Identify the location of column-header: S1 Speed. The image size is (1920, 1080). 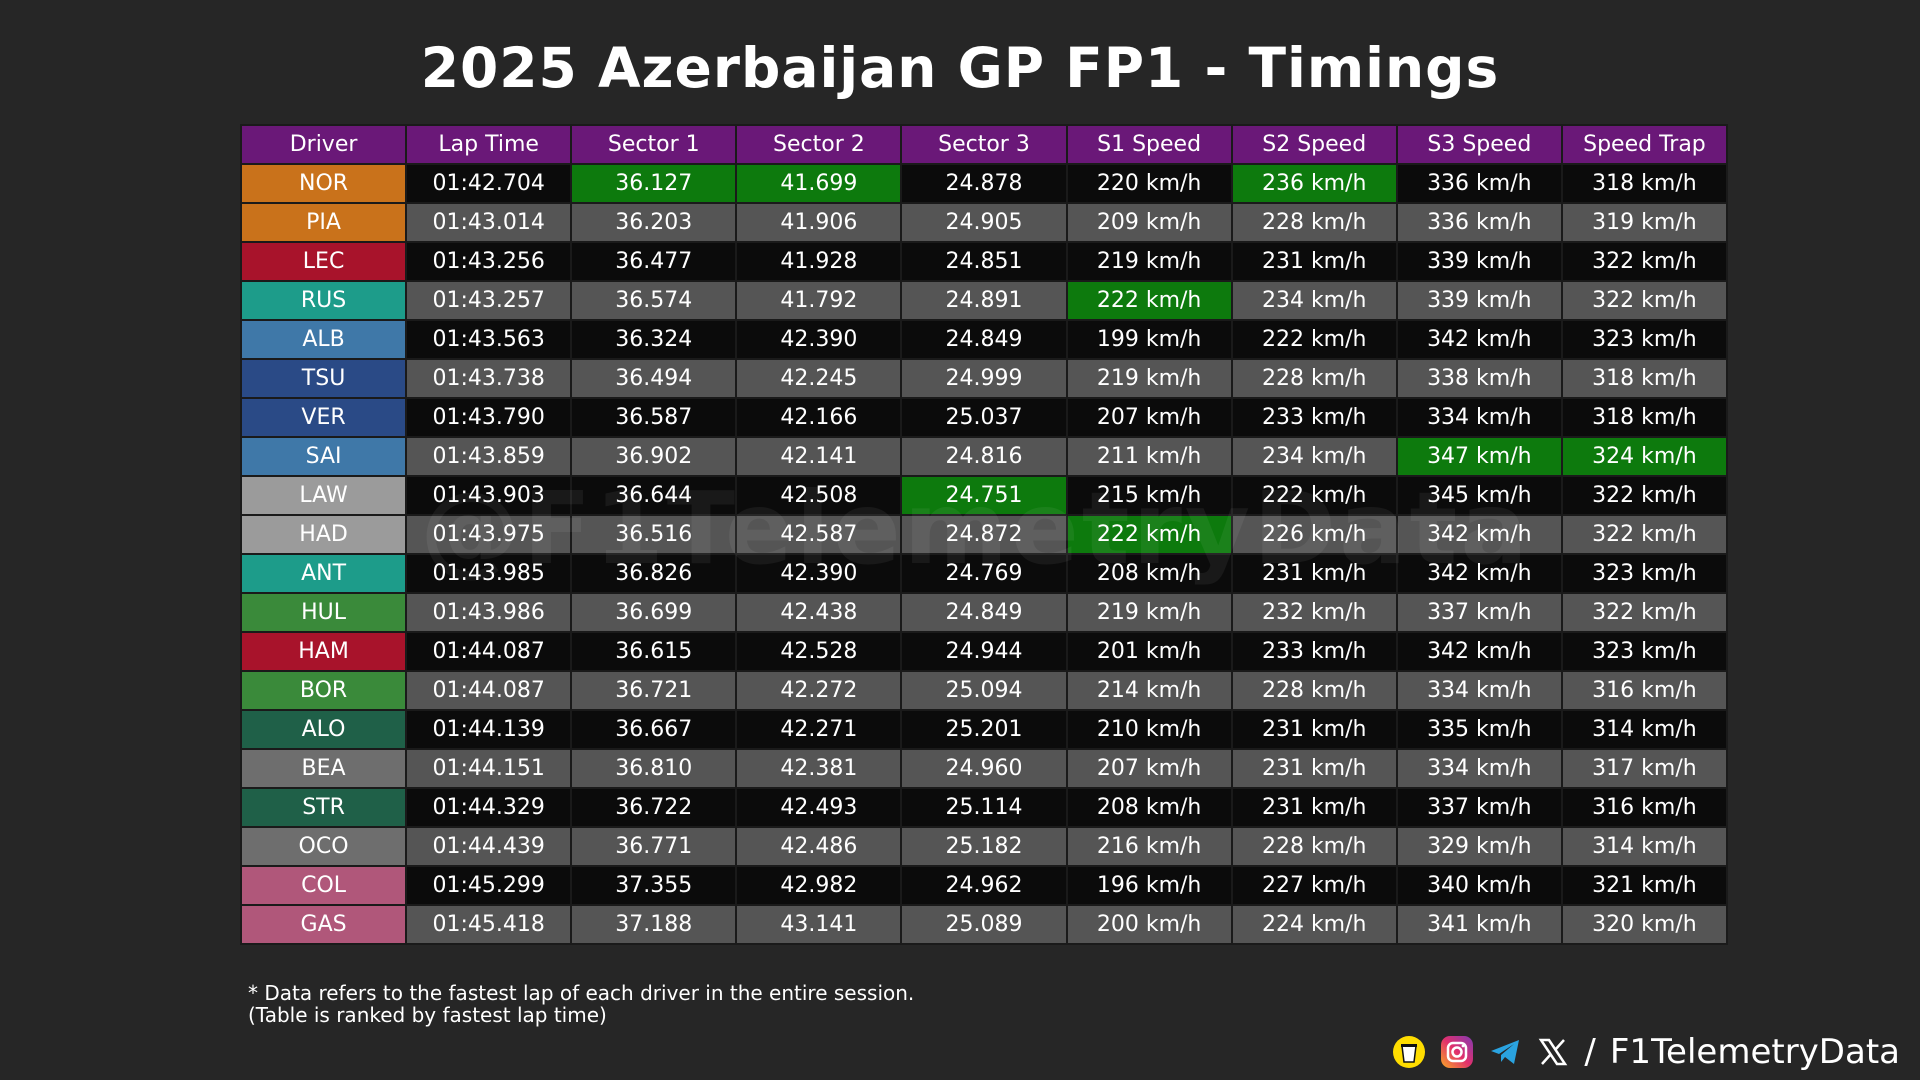
(1149, 144).